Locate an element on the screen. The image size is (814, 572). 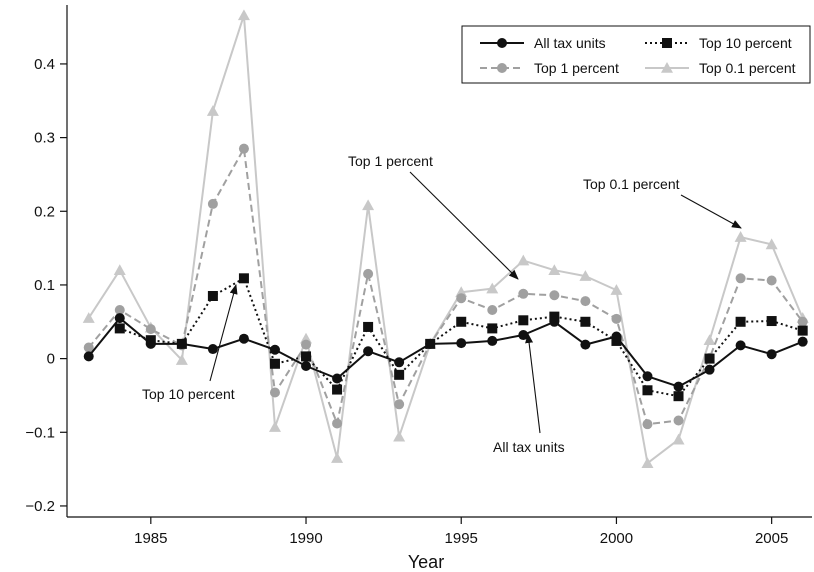
legend-box is located at coordinates (636, 54).